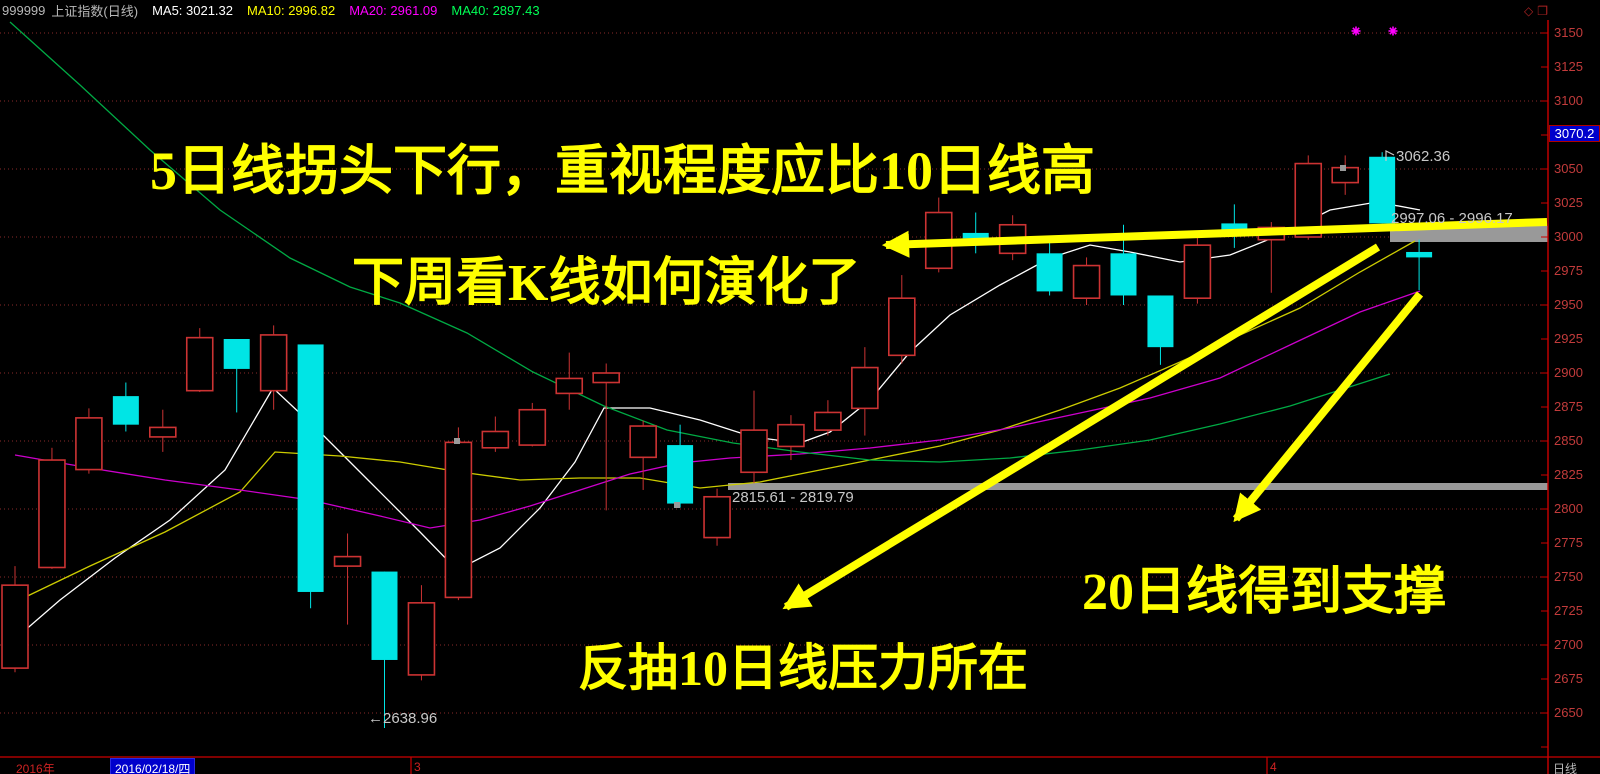 The width and height of the screenshot is (1600, 774). What do you see at coordinates (24, 10) in the screenshot?
I see `symbol-code: 999999` at bounding box center [24, 10].